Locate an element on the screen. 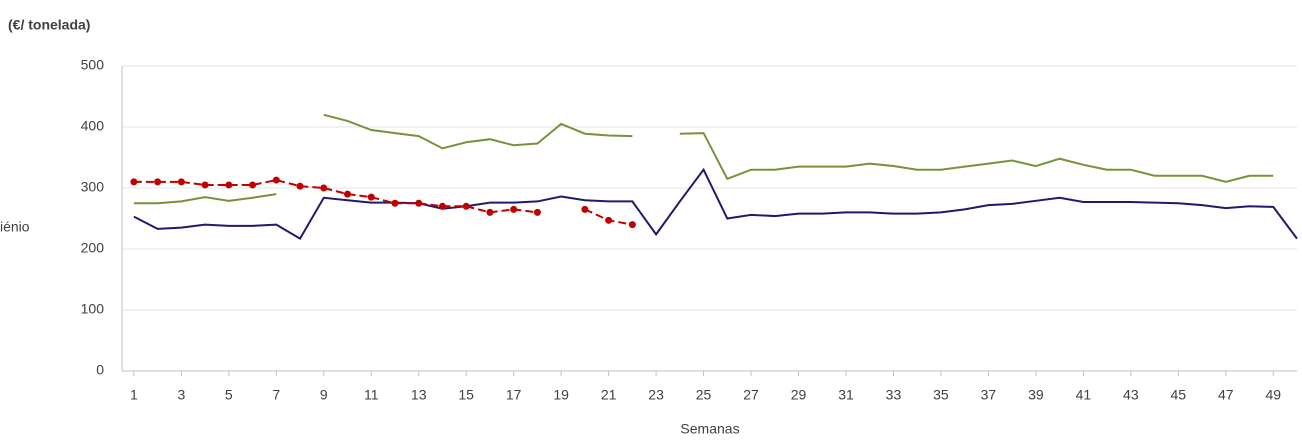 The width and height of the screenshot is (1302, 442). x-tick-label: 45 is located at coordinates (1179, 395).